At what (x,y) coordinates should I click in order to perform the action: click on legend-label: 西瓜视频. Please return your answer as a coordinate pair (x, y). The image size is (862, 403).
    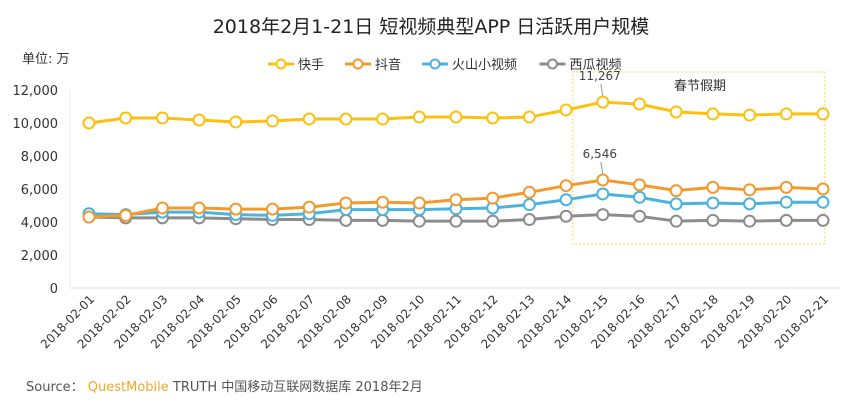
    Looking at the image, I should click on (596, 65).